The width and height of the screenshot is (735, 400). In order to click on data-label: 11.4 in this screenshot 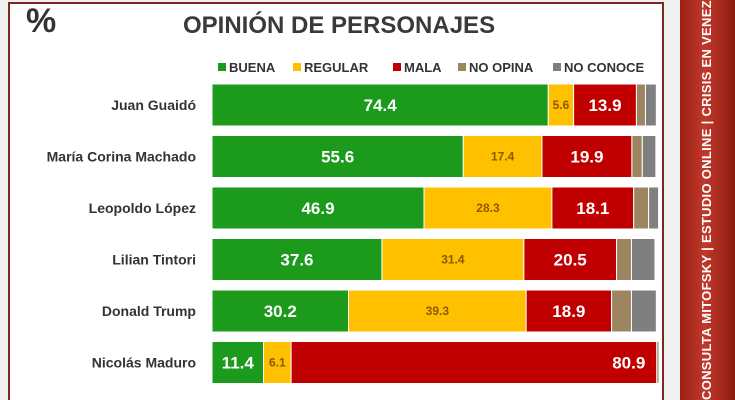, I will do `click(238, 363)`.